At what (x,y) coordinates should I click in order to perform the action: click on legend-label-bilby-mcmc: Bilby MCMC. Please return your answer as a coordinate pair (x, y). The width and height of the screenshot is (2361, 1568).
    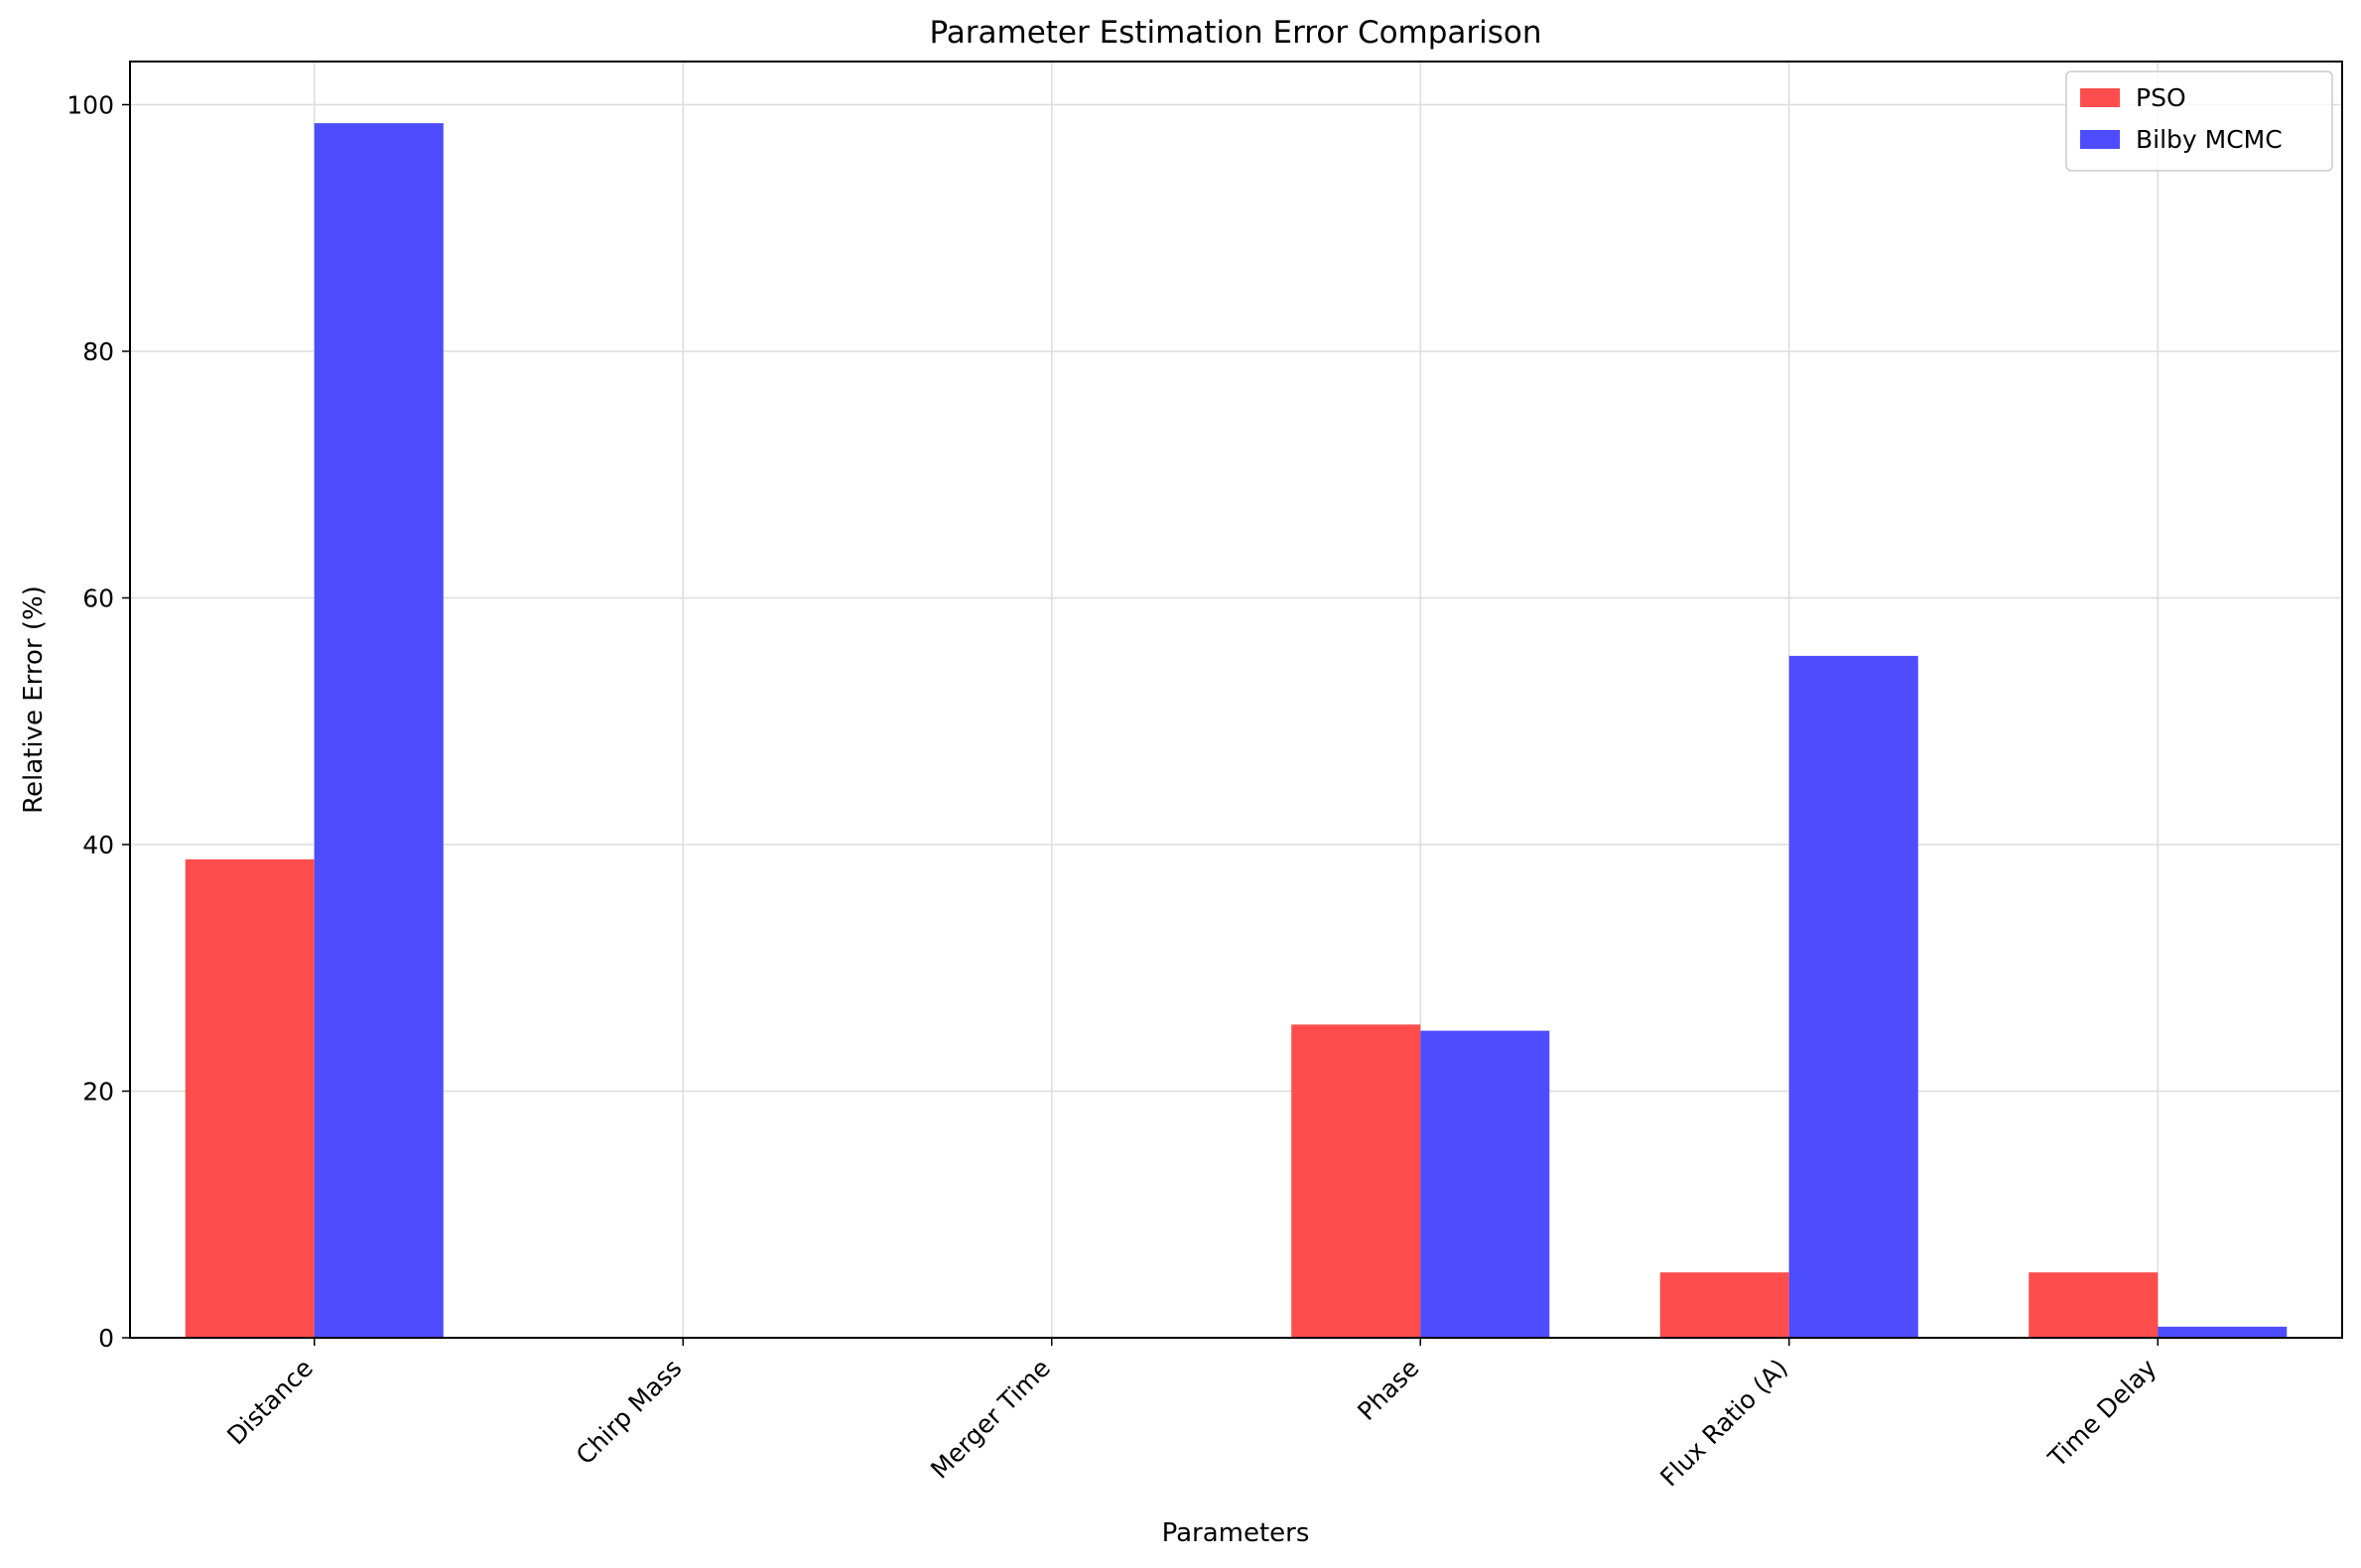
    Looking at the image, I should click on (2209, 139).